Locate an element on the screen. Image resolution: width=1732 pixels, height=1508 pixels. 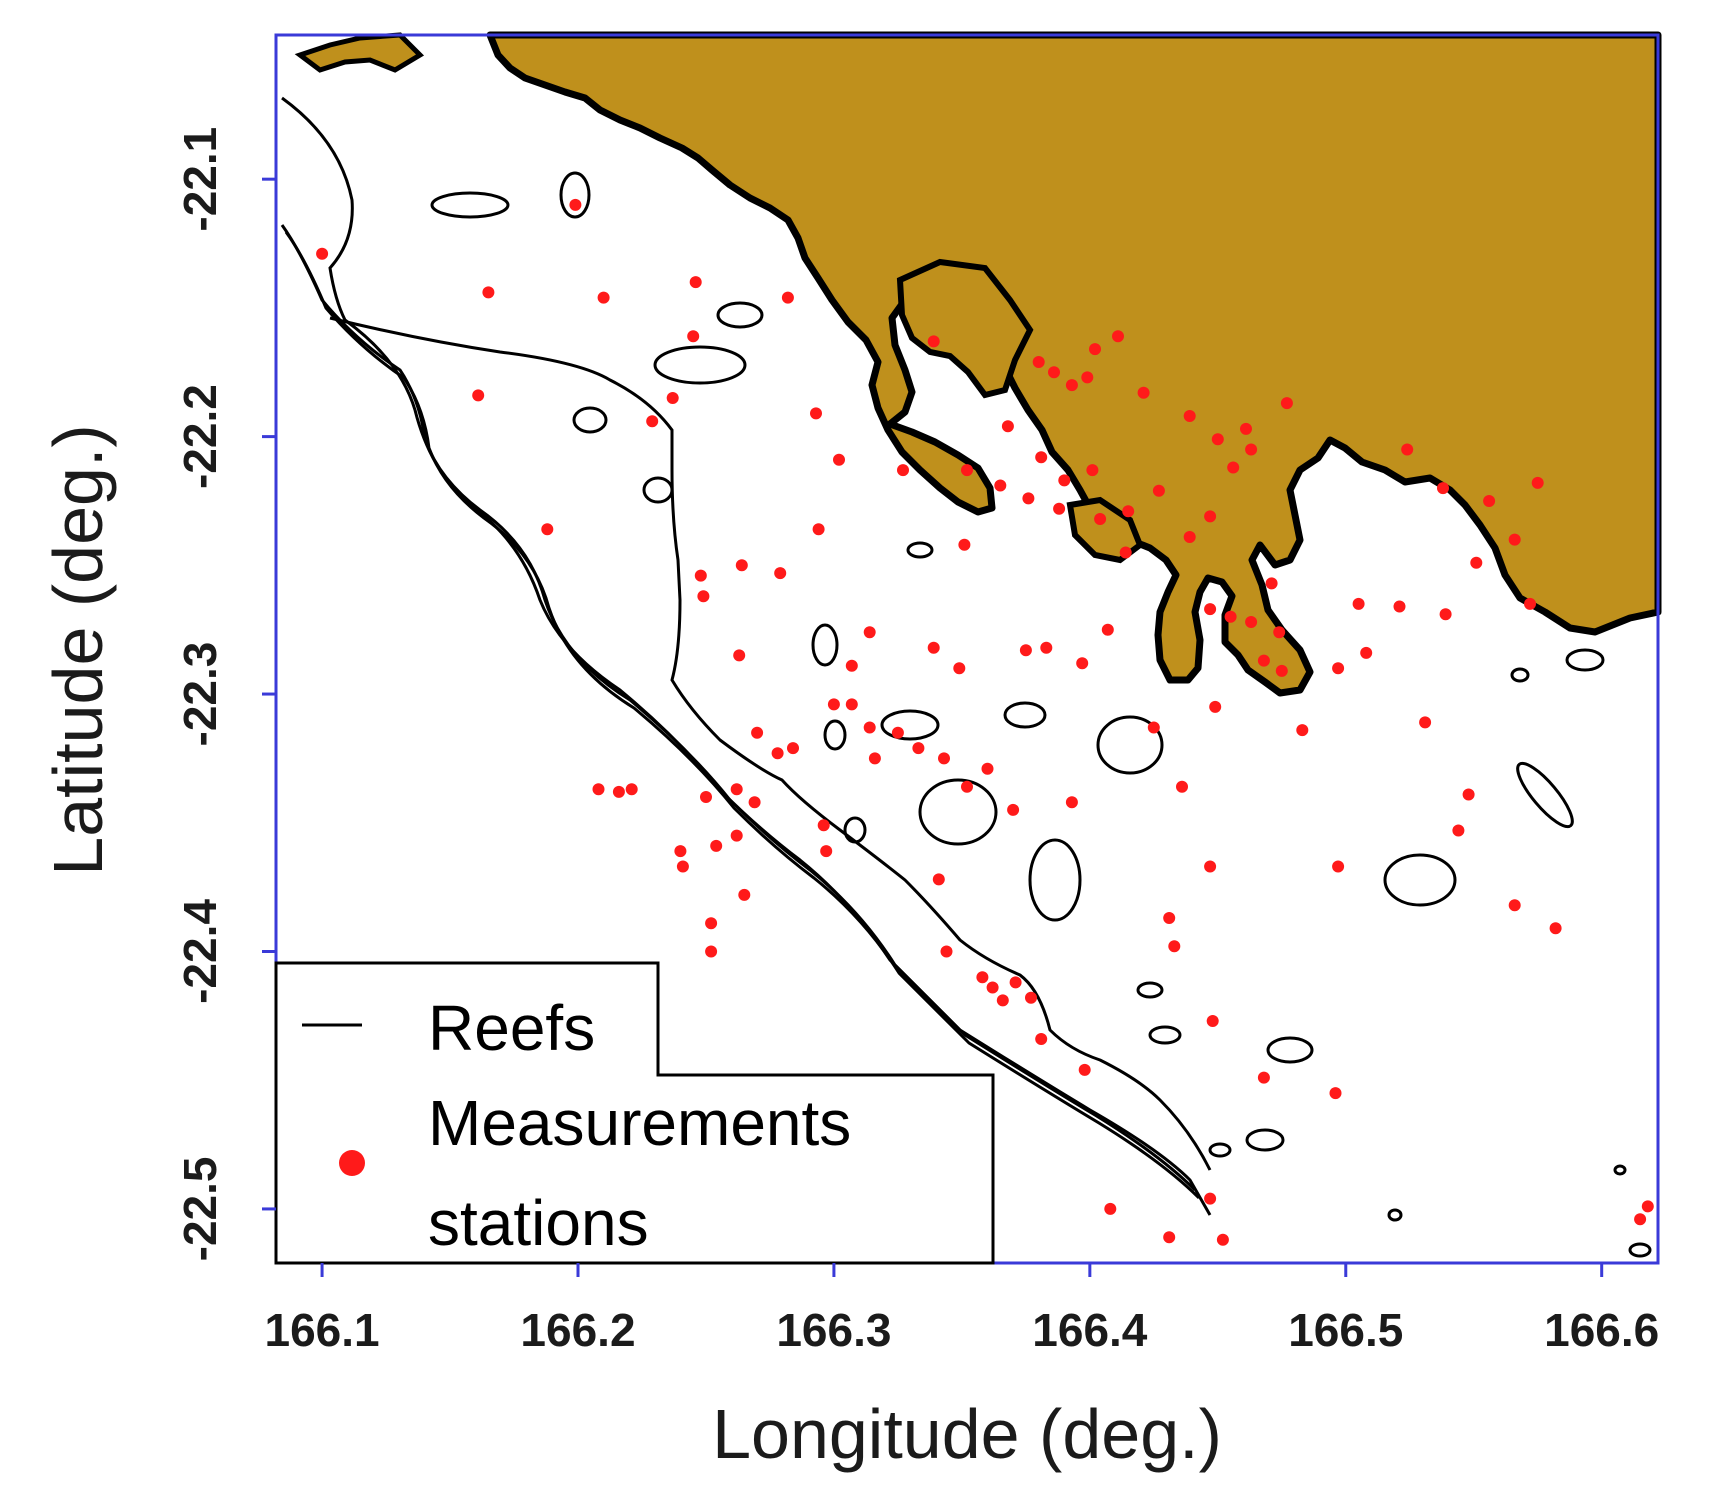
x-axis: 166.1 166.2 166.3 166.4 166.5 166.6 is located at coordinates (962, 1309).